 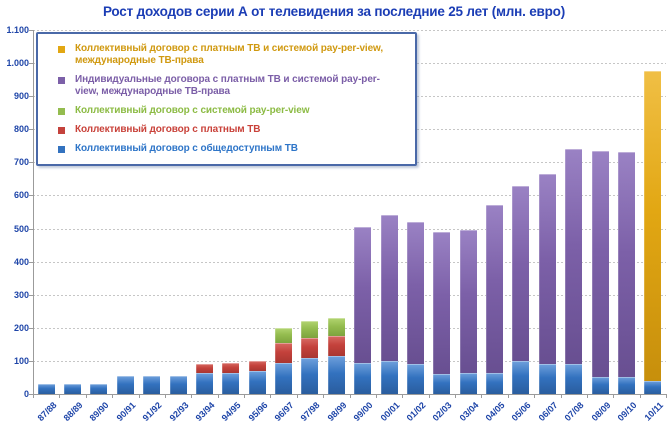 I want to click on y-axis-label: 1.100, so click(x=17, y=30).